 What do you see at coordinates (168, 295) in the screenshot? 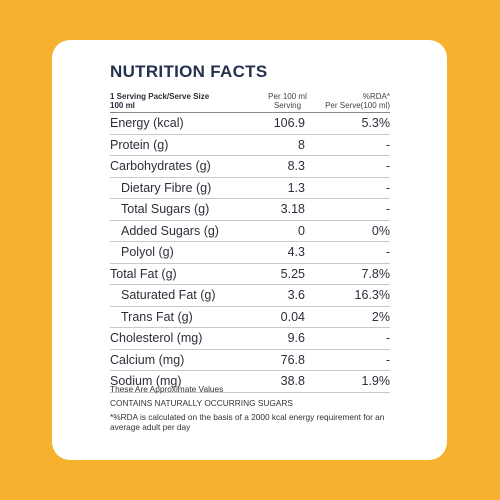
I see `table-cell: Saturated Fat (g)` at bounding box center [168, 295].